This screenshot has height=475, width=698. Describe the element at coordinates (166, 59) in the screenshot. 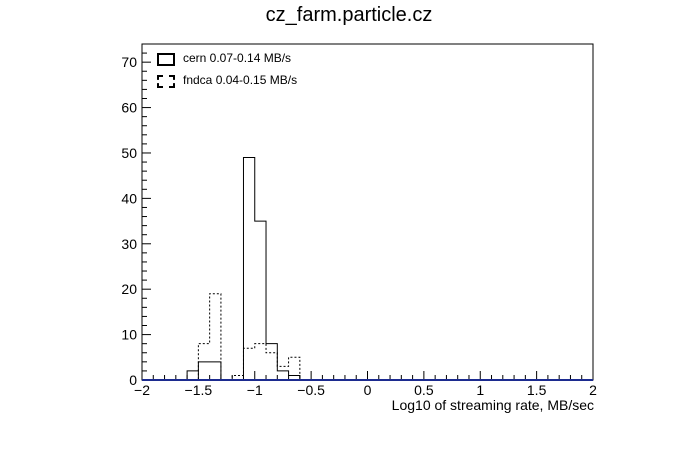

I see `legend-swatch-solid` at that location.